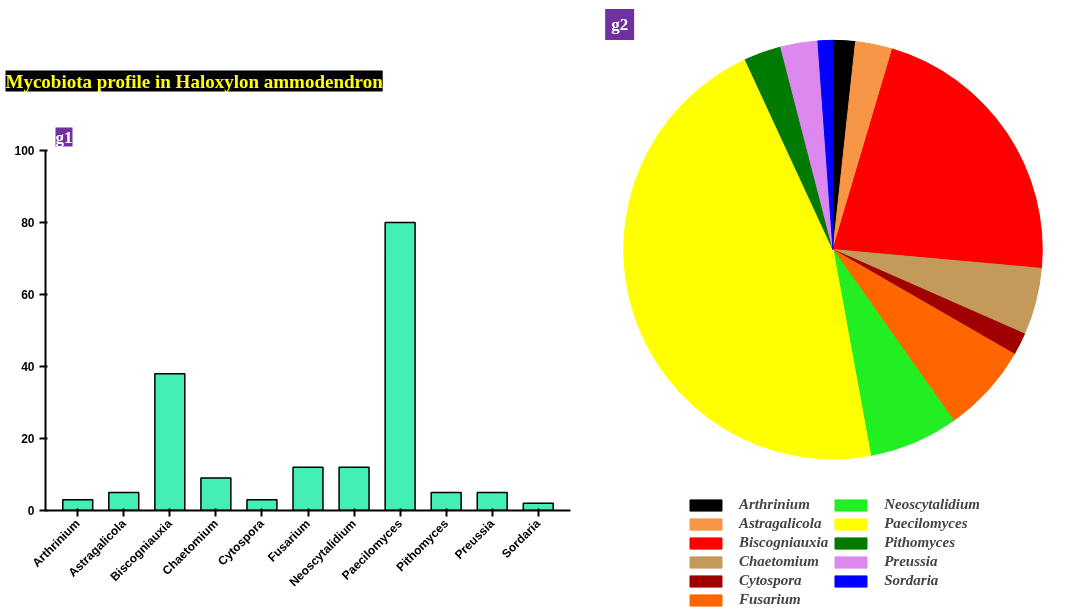 The image size is (1070, 615). Describe the element at coordinates (24, 151) in the screenshot. I see `y-tick-label: 100` at that location.